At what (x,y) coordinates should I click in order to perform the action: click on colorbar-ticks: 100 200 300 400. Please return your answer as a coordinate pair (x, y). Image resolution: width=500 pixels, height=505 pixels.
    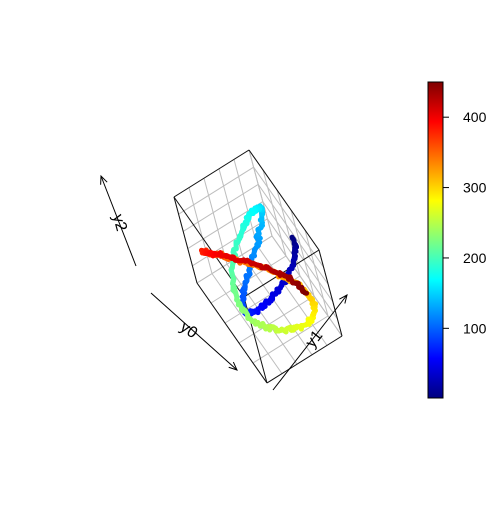
    Looking at the image, I should click on (465, 222).